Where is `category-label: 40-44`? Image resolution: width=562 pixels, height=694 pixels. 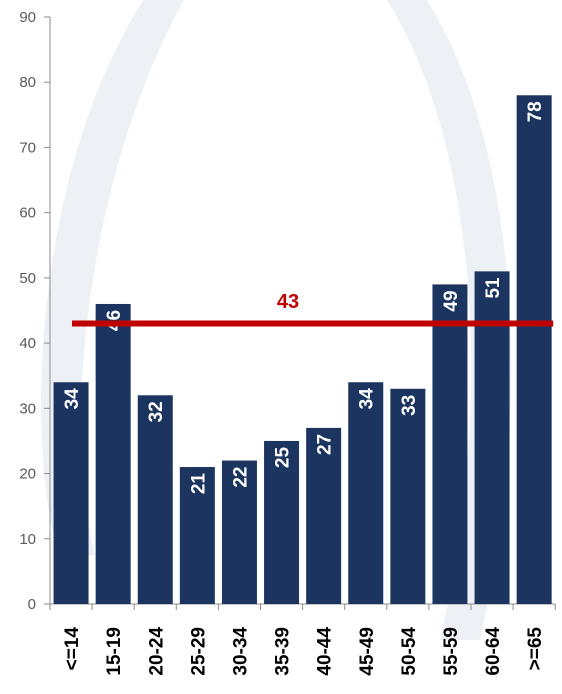 category-label: 40-44 is located at coordinates (325, 651).